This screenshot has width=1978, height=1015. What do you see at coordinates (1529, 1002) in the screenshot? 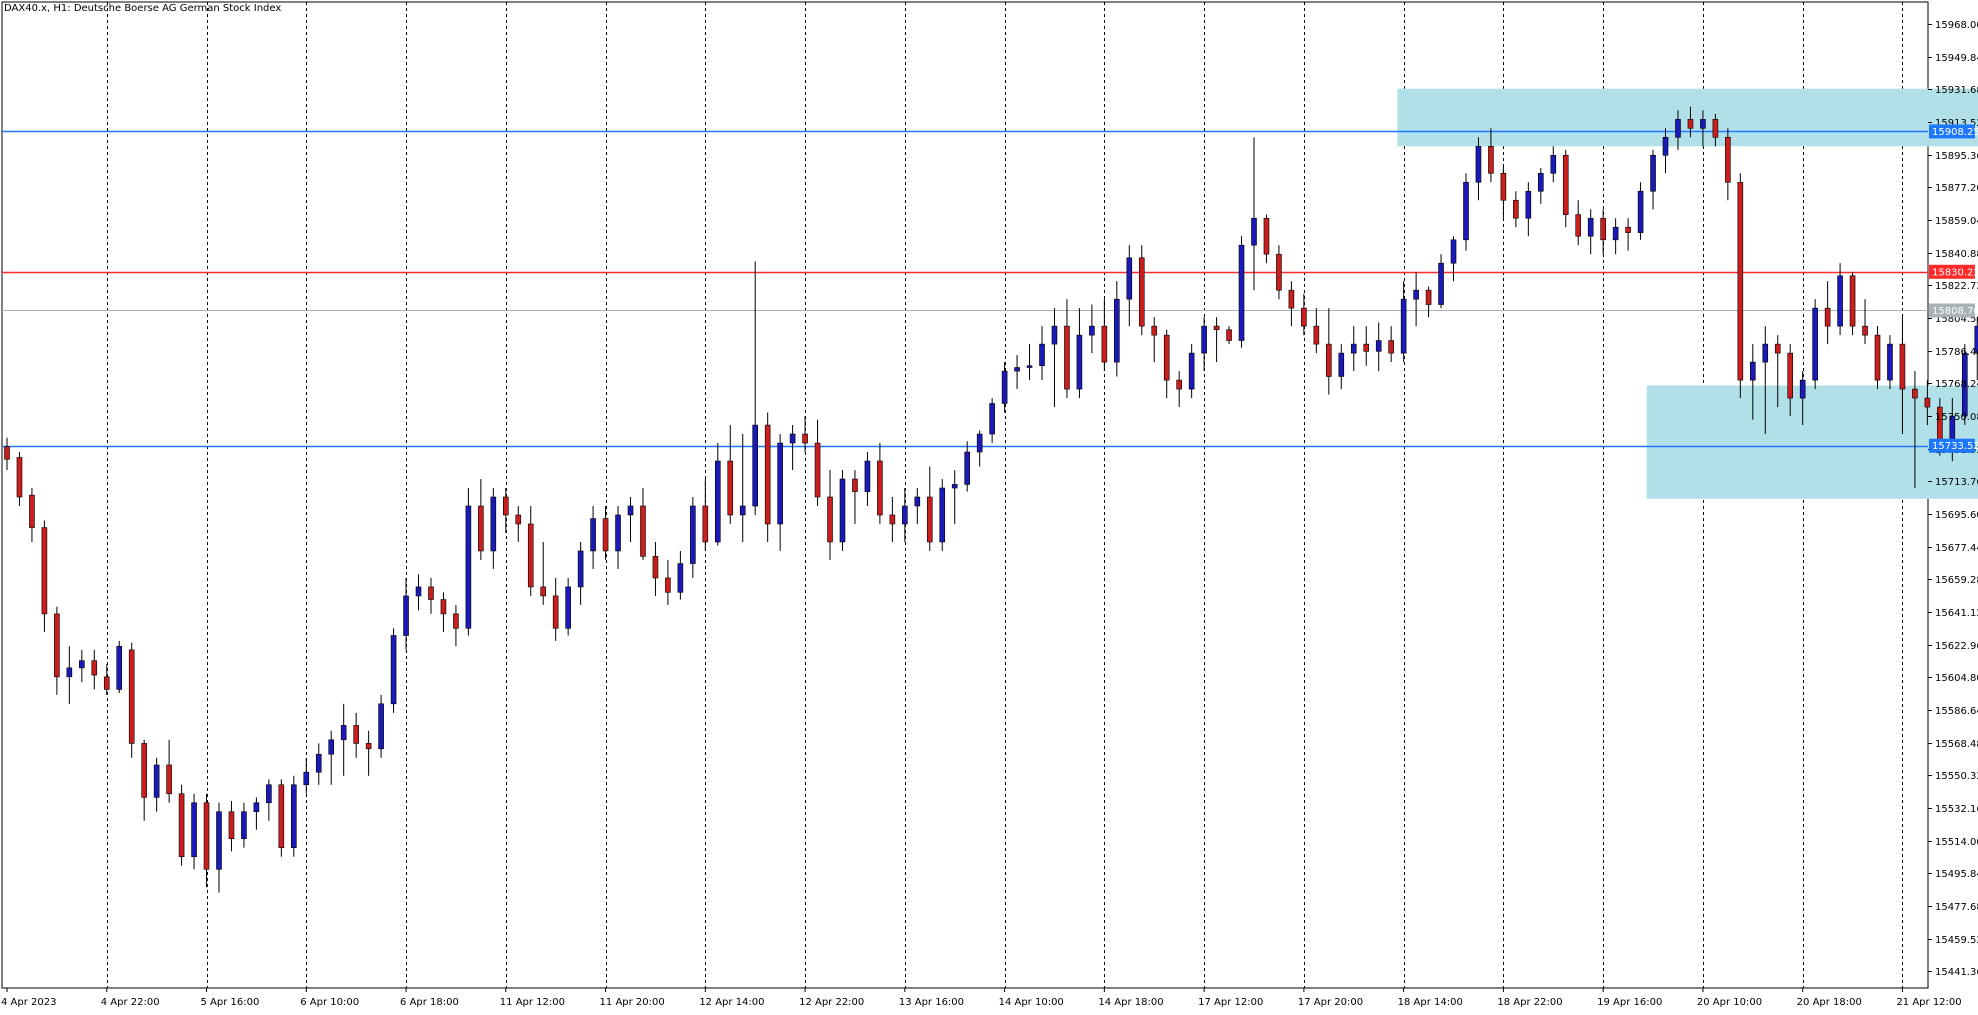
I see `x-tick-label: 18 Apr 22:00` at bounding box center [1529, 1002].